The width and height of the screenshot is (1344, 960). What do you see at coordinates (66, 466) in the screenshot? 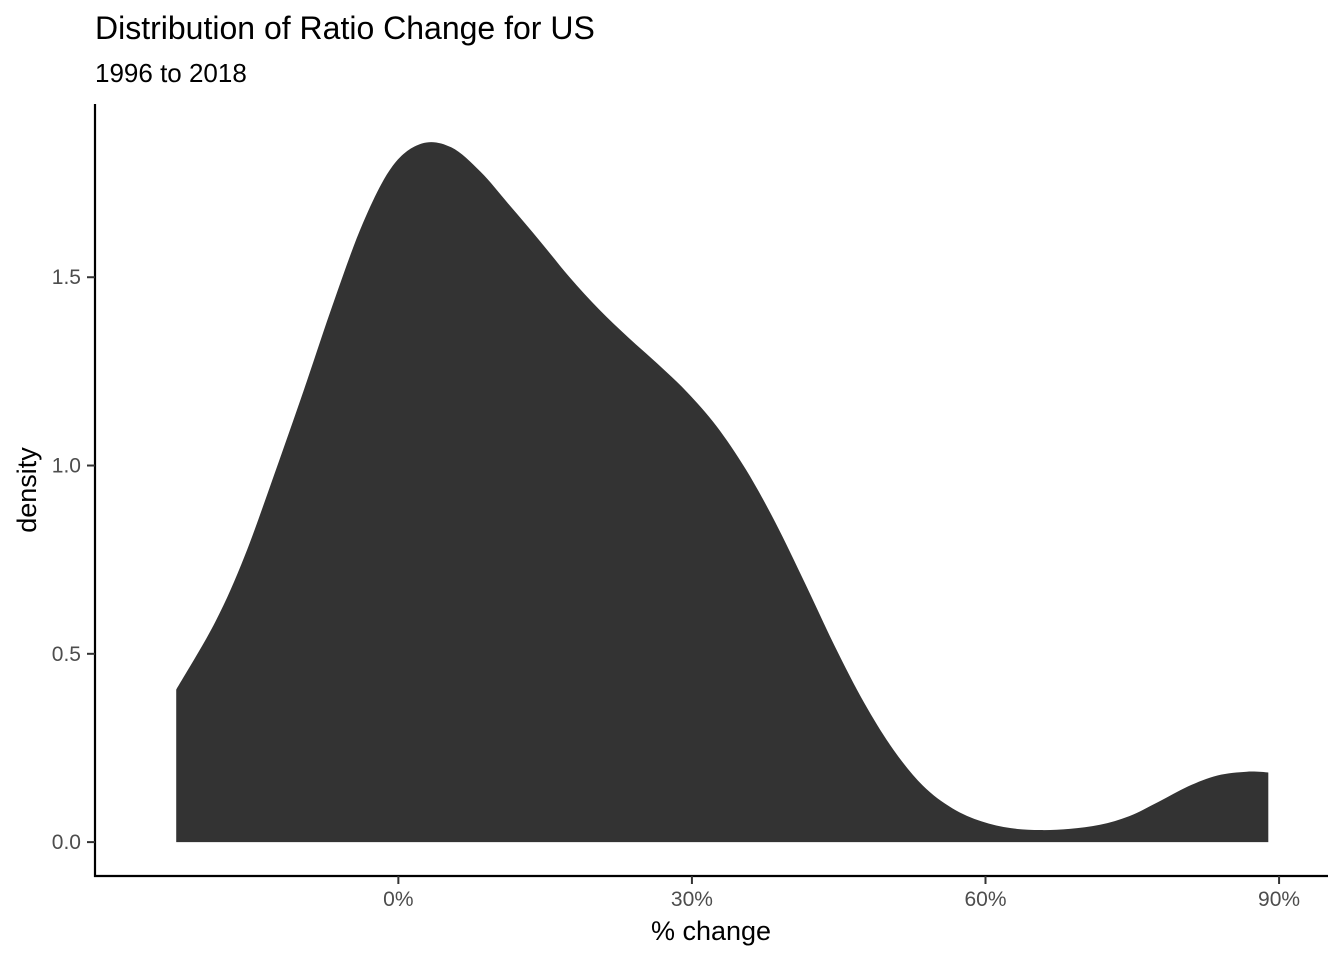
I see `y-tick-label: 1.0` at bounding box center [66, 466].